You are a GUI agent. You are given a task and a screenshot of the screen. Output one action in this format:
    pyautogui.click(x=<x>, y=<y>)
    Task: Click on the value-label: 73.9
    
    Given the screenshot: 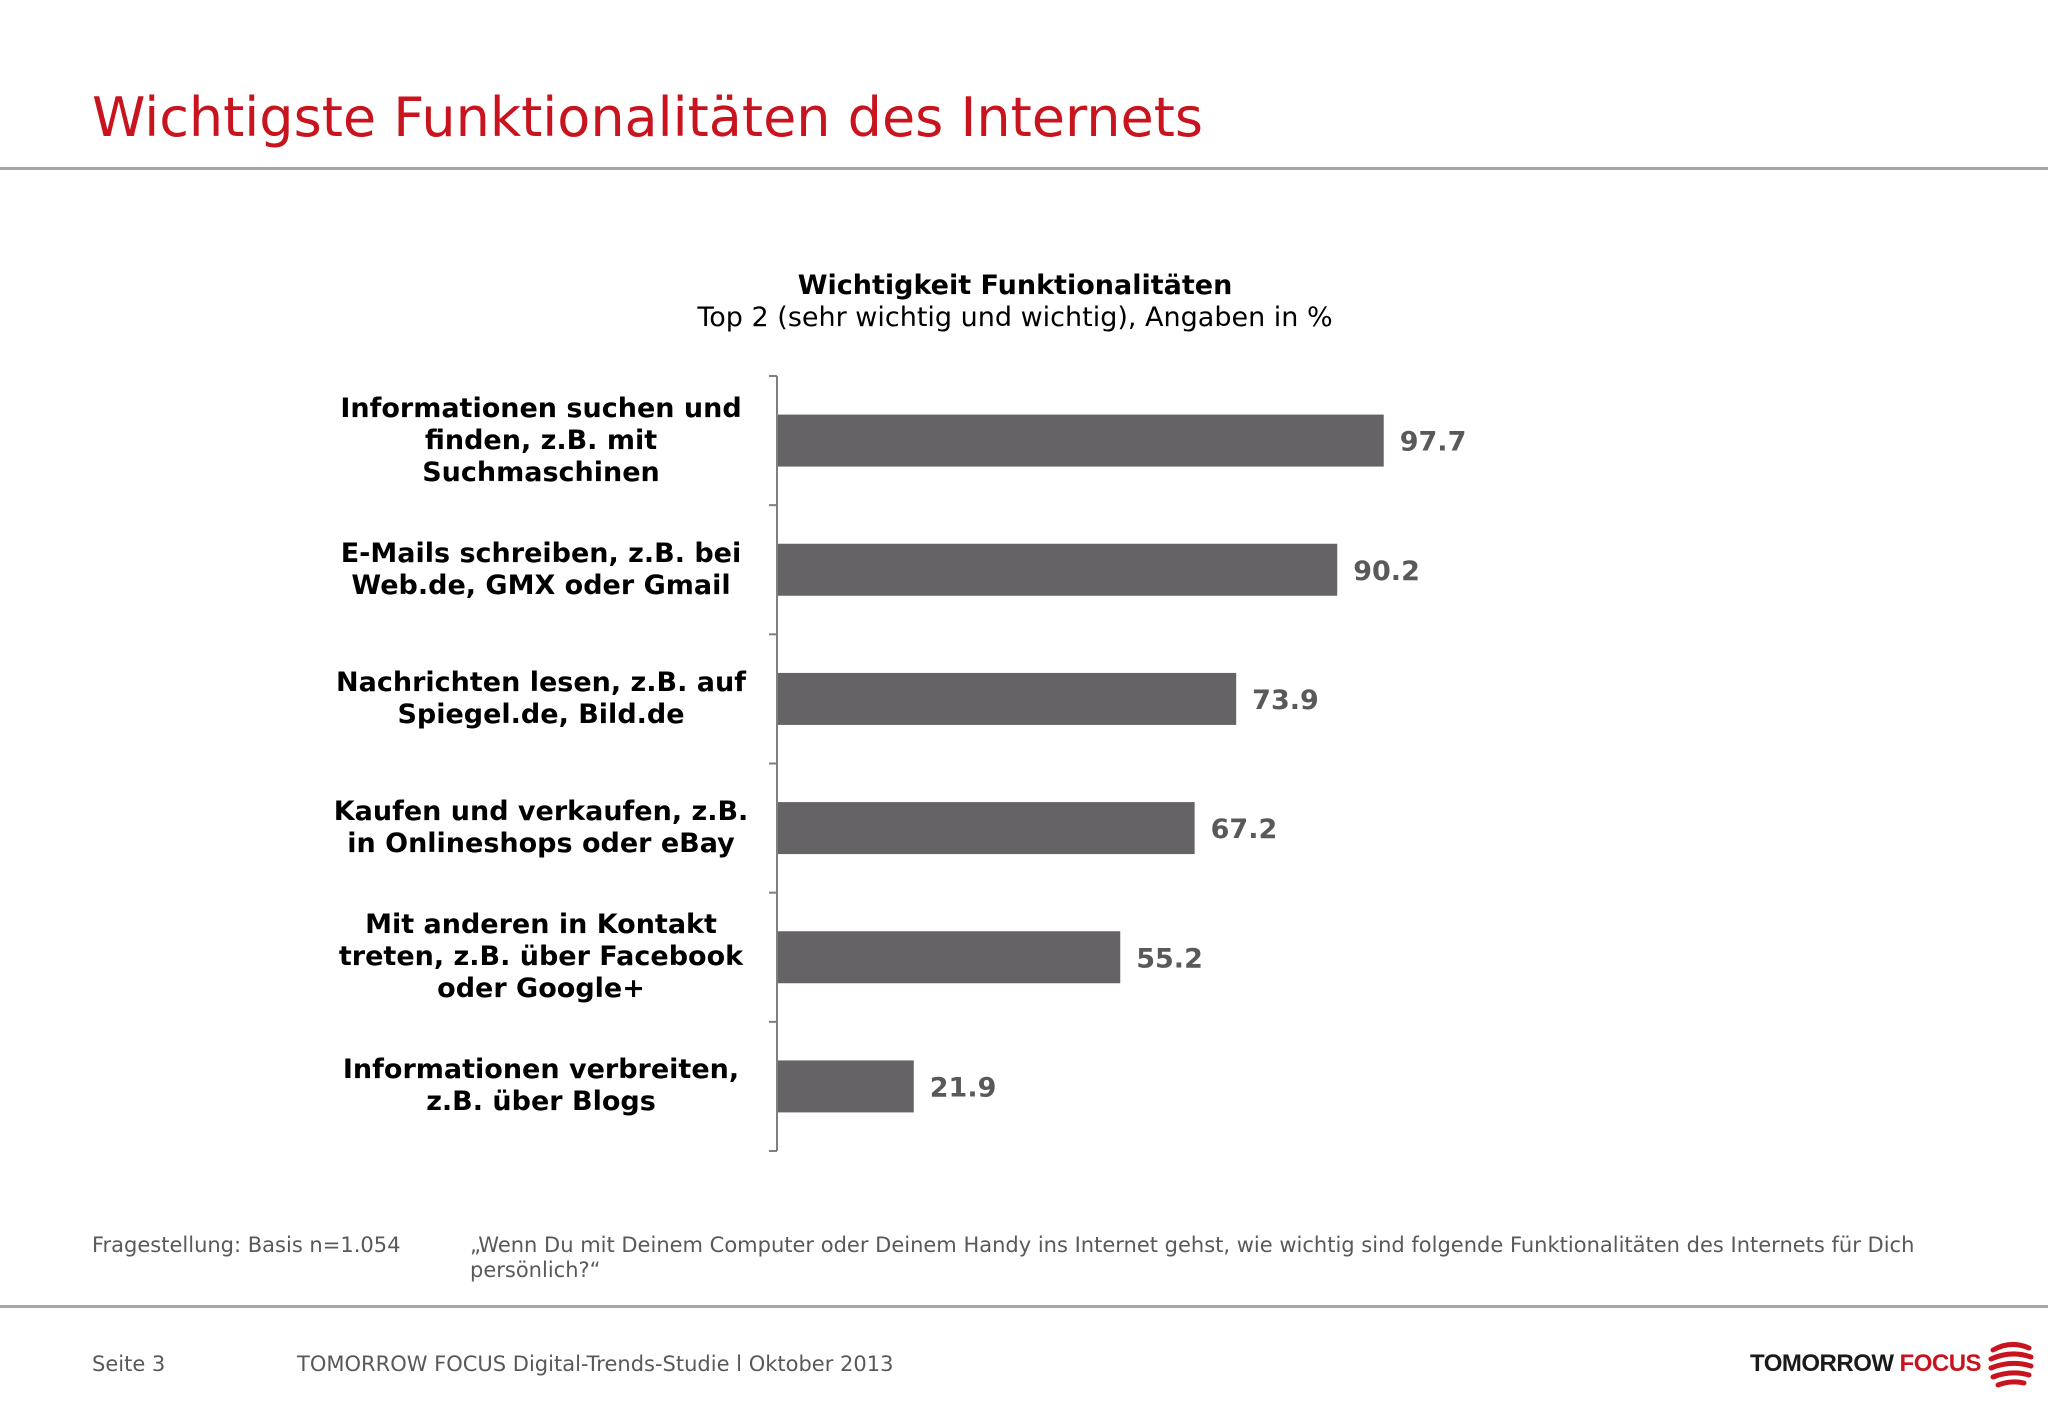 What is the action you would take?
    pyautogui.click(x=1285, y=700)
    